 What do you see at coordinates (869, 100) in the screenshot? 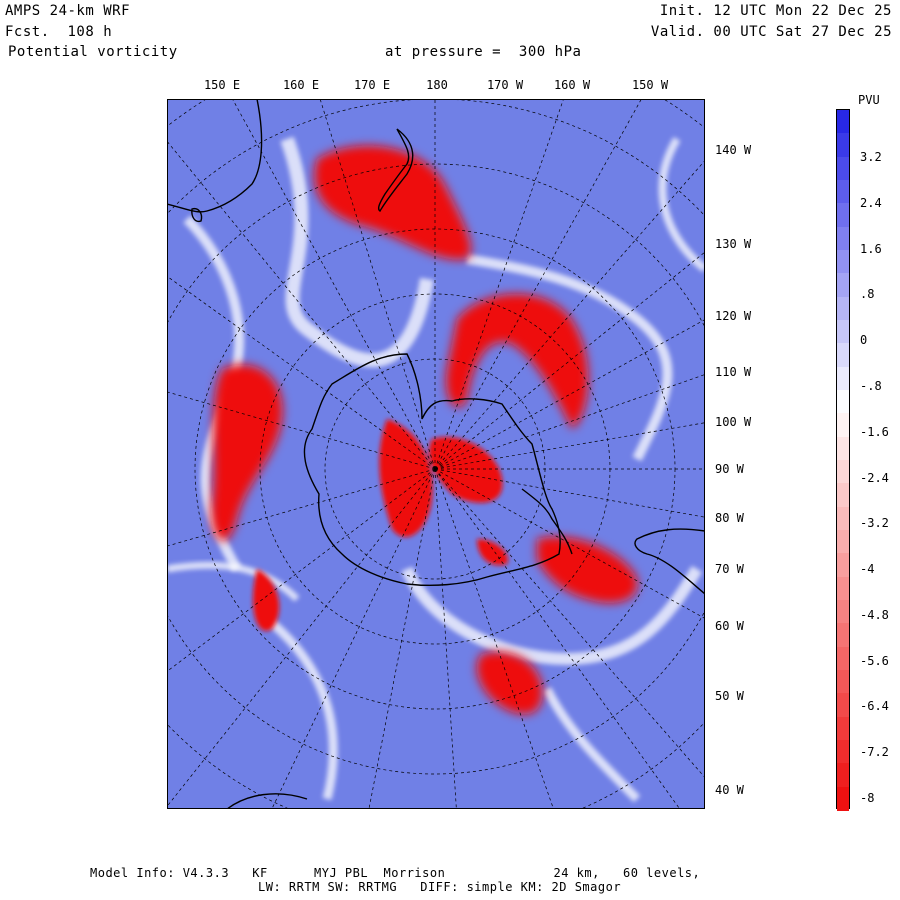
I see `colorbar-unit: PVU` at bounding box center [869, 100].